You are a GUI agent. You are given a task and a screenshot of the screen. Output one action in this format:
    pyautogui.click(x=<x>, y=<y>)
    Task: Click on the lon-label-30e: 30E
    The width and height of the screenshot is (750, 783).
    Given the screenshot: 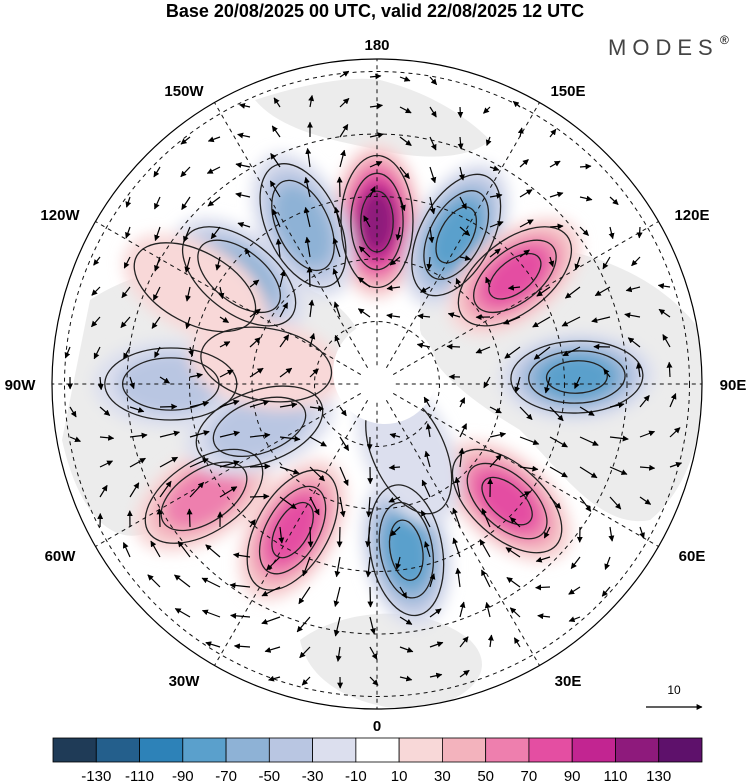 What is the action you would take?
    pyautogui.click(x=568, y=681)
    